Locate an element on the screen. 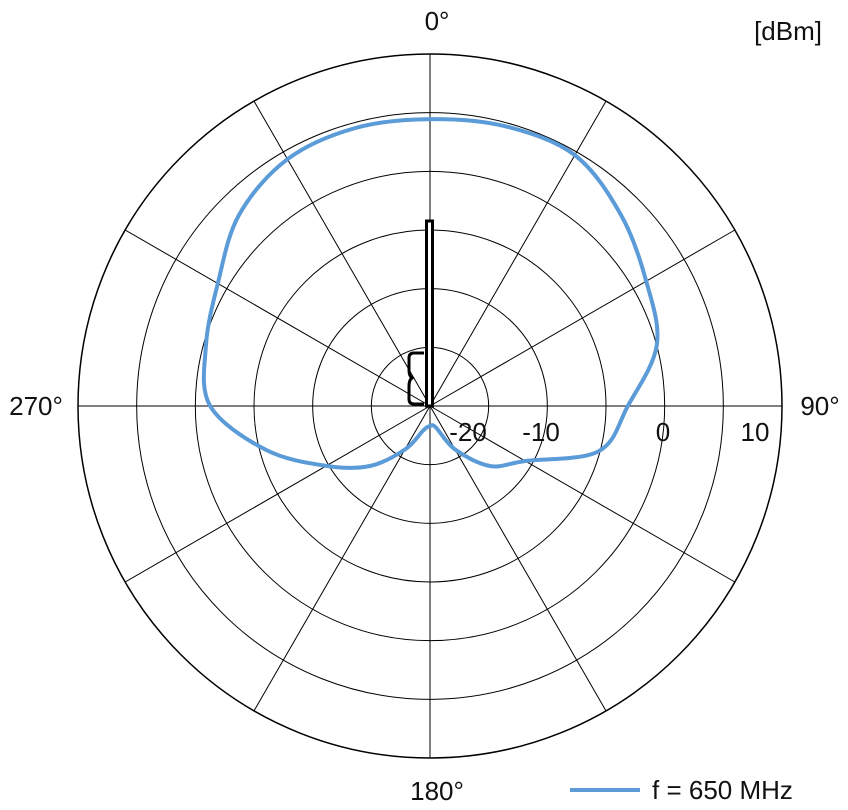 This screenshot has width=848, height=810. angle-label-90: 90° is located at coordinates (819, 406).